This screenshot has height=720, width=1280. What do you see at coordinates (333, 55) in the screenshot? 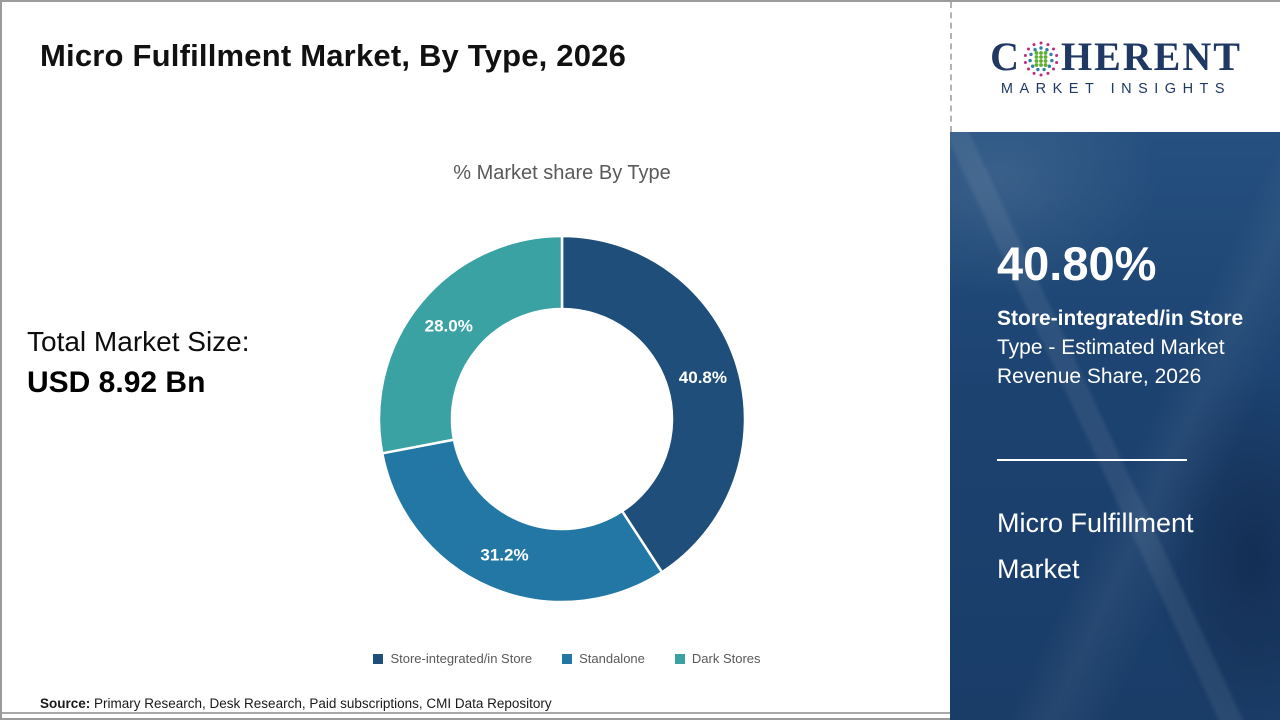
I see `page-title: Micro Fulfillment Market, By Type, 2026` at bounding box center [333, 55].